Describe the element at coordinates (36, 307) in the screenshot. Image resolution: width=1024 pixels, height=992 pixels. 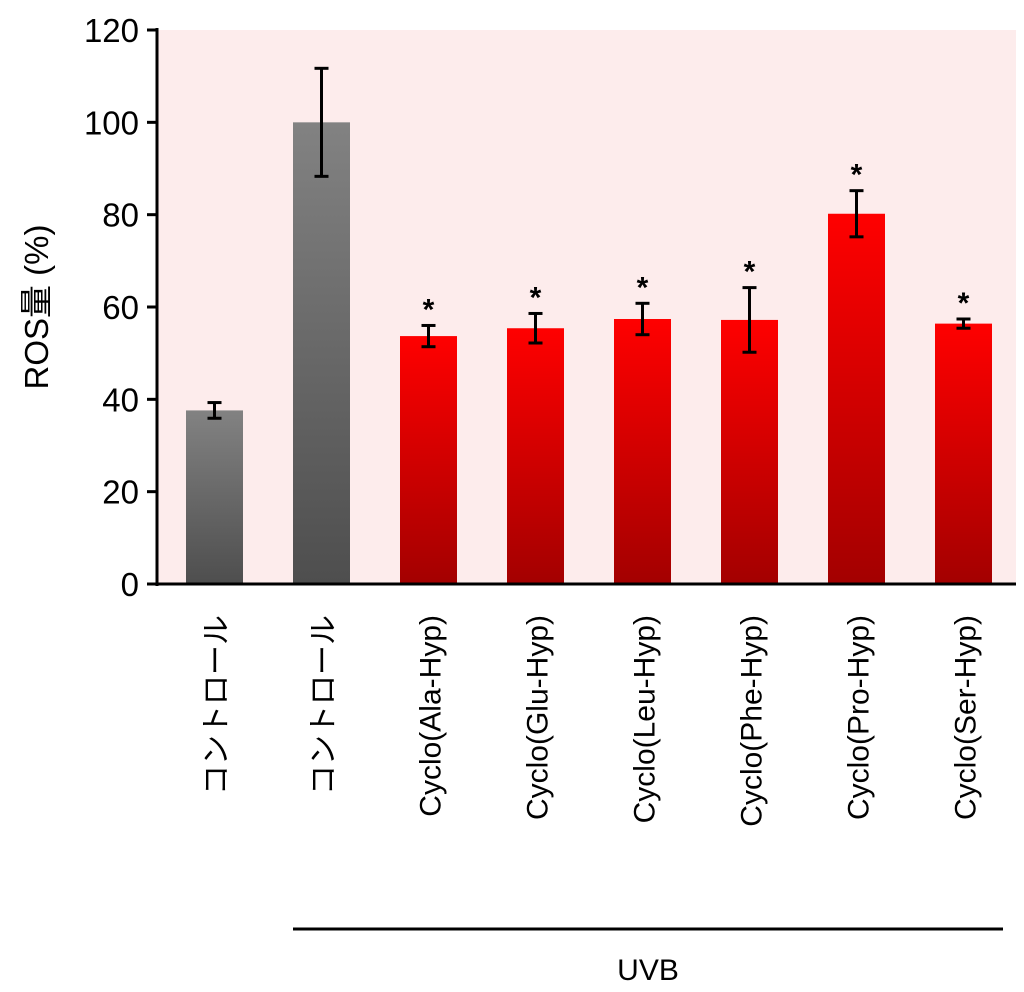
I see `y-axis-label: ROS量 (%)` at that location.